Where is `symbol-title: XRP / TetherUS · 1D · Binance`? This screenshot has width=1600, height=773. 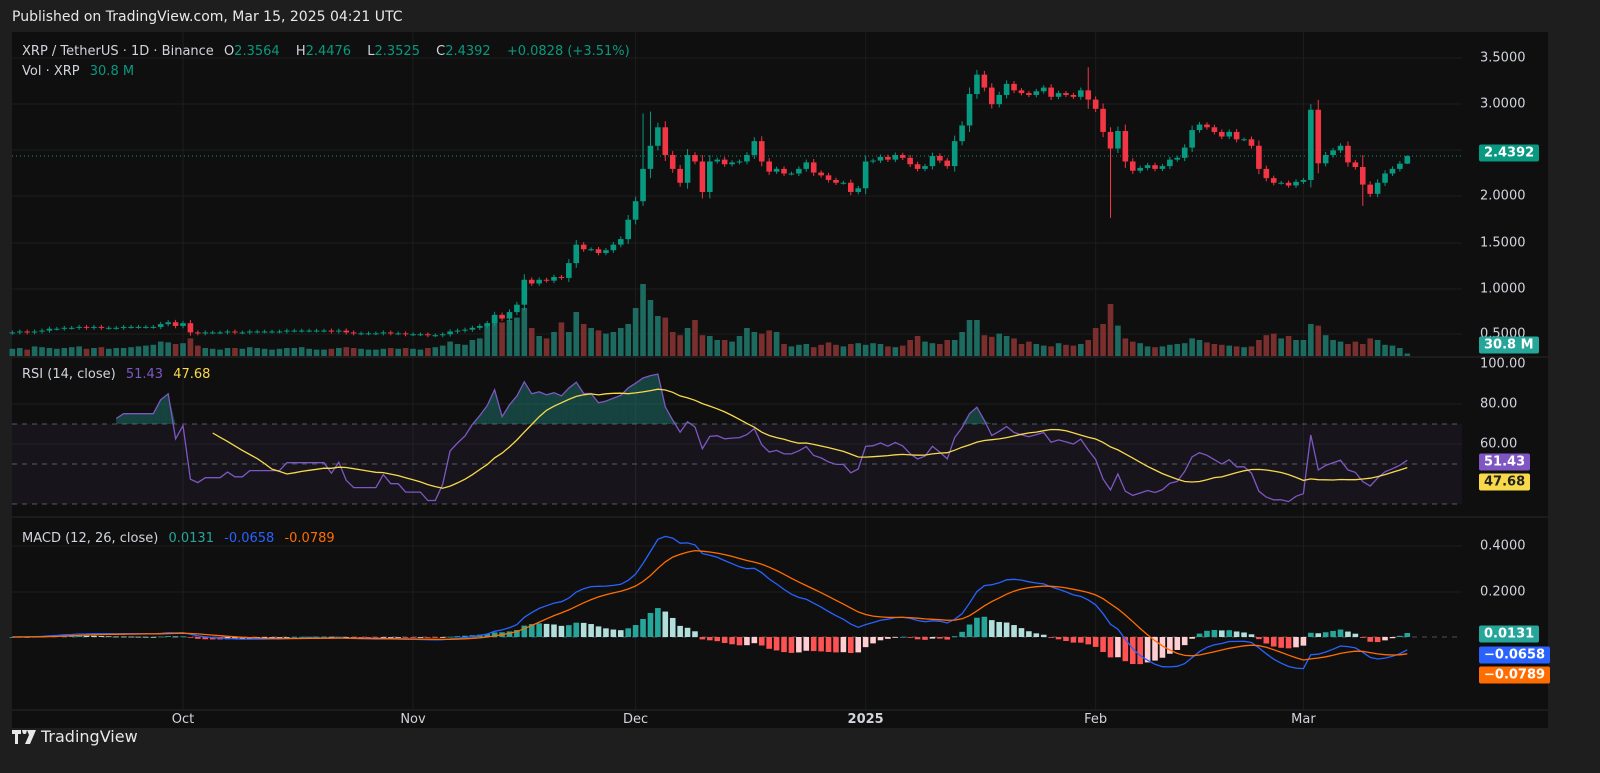 symbol-title: XRP / TetherUS · 1D · Binance is located at coordinates (118, 51).